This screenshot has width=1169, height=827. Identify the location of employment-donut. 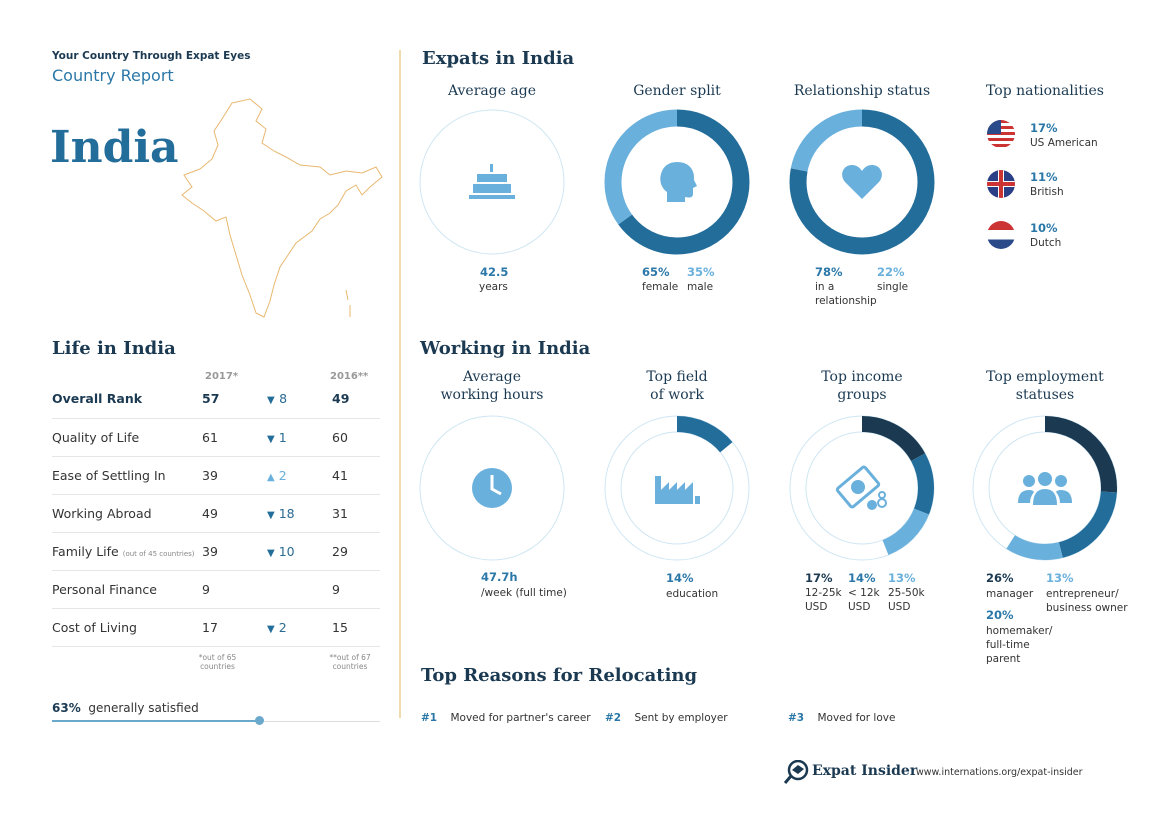
(1045, 488).